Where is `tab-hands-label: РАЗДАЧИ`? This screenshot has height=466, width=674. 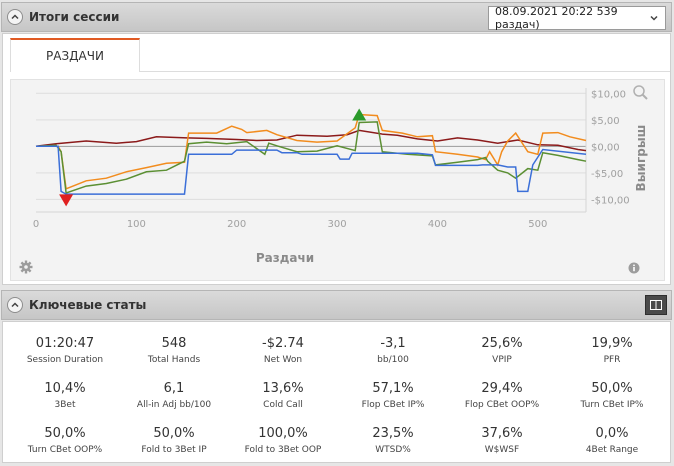
tab-hands-label: РАЗДАЧИ is located at coordinates (75, 56).